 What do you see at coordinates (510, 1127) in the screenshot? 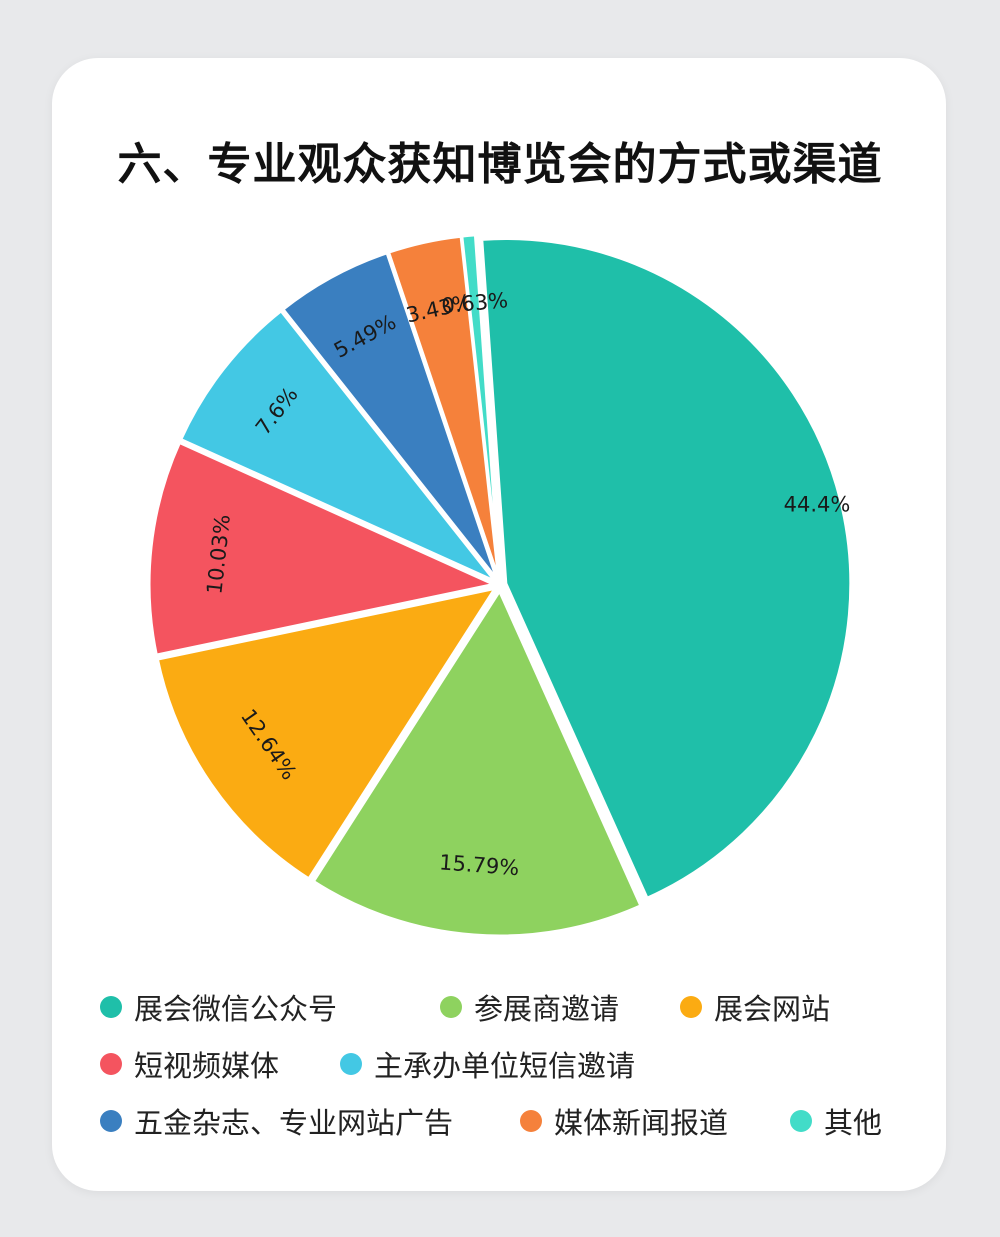
I see `legend-row: 五金杂志、专业网站广告 媒体新闻报道 其他` at bounding box center [510, 1127].